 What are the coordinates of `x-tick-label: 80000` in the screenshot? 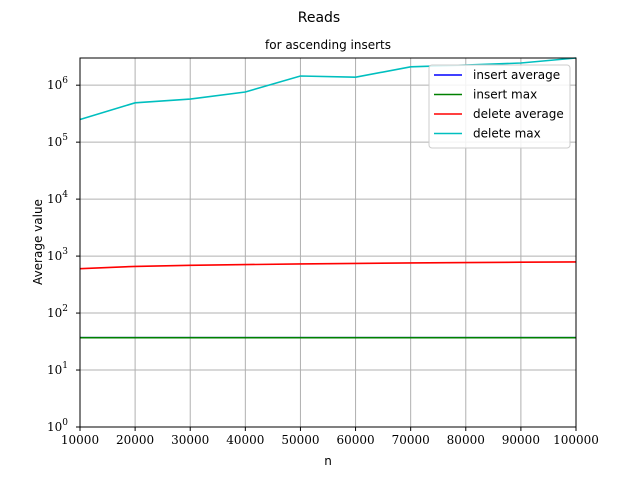 It's located at (466, 440).